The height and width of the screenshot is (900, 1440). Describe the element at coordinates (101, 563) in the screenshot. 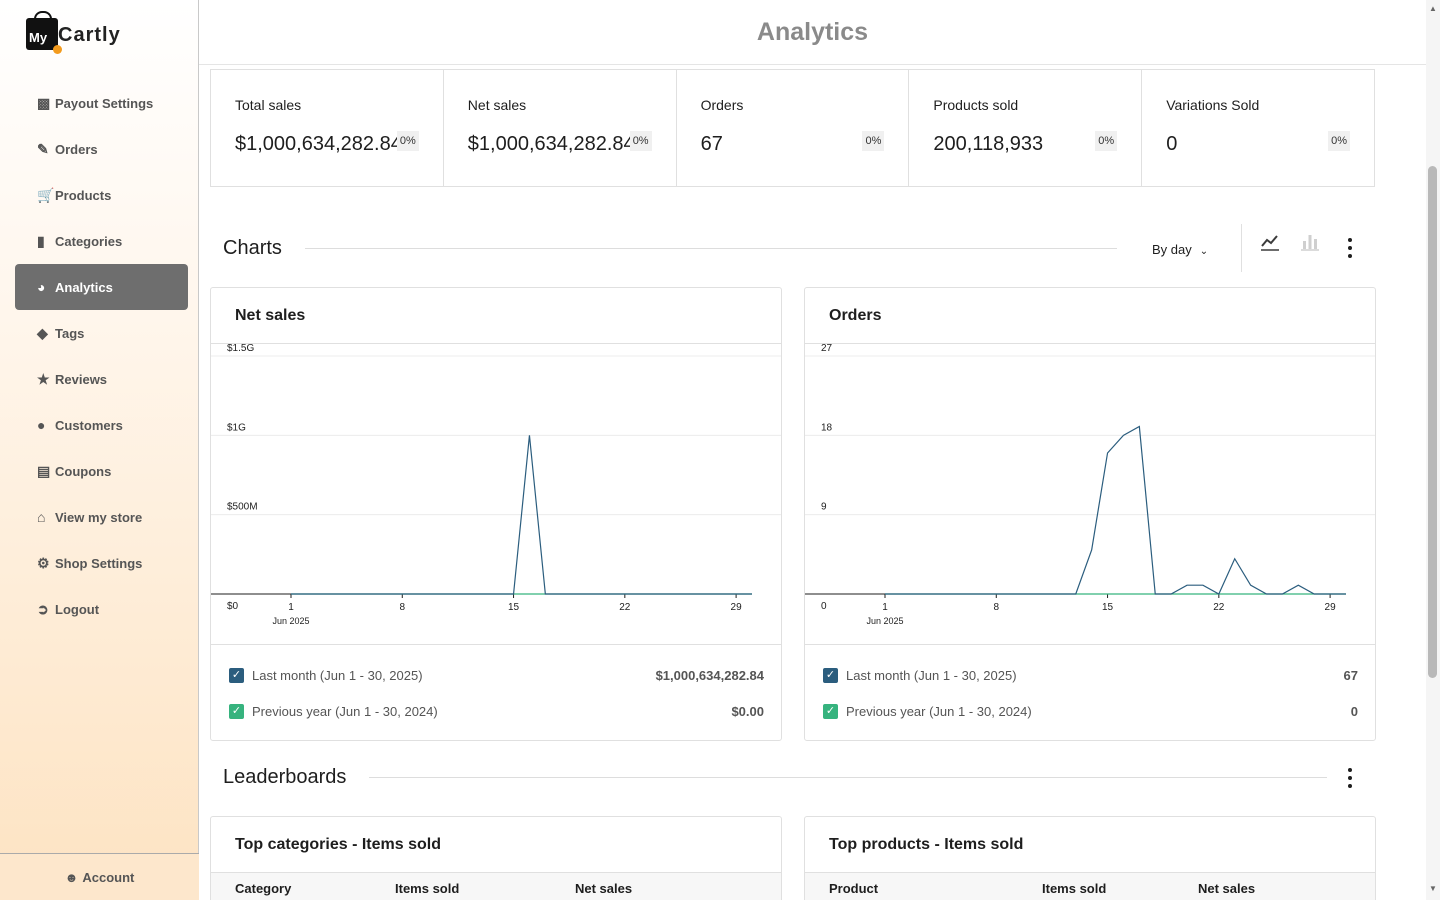

I see `sidebar-item-shop-settings: ⚙ Shop Settings` at that location.